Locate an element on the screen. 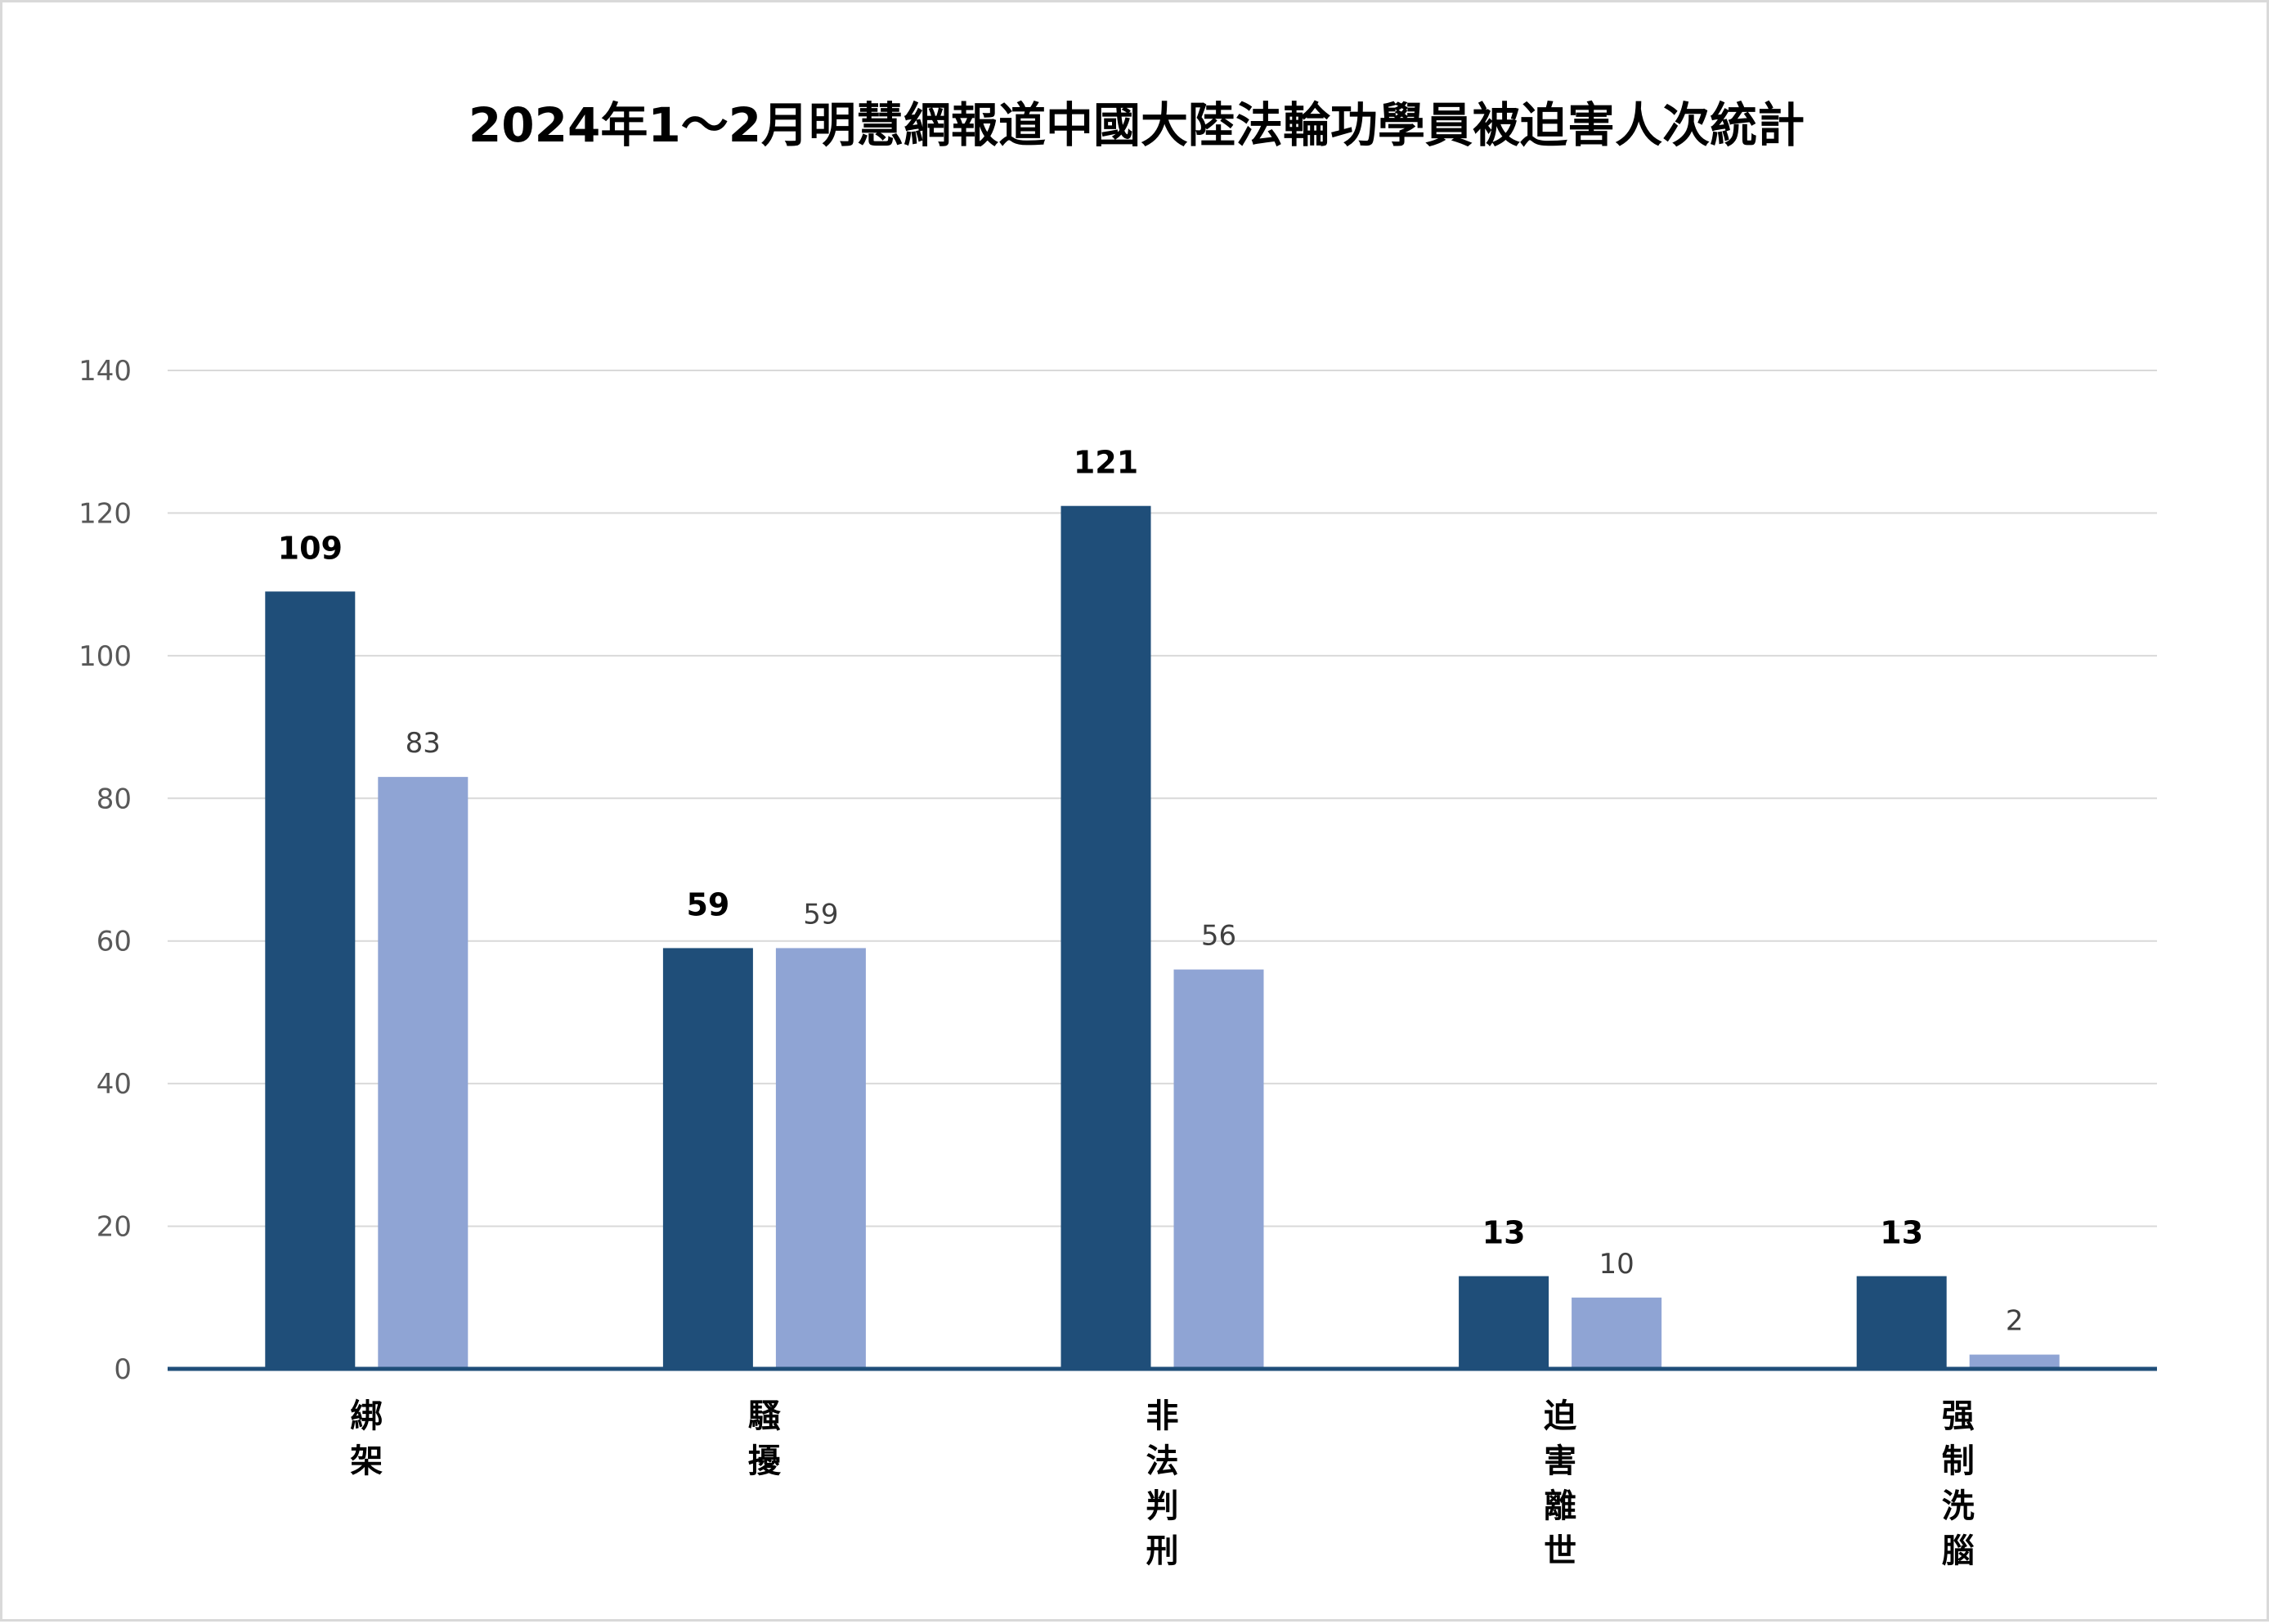 Image resolution: width=2269 pixels, height=1624 pixels. x-tick-char: 世 is located at coordinates (1560, 1551).